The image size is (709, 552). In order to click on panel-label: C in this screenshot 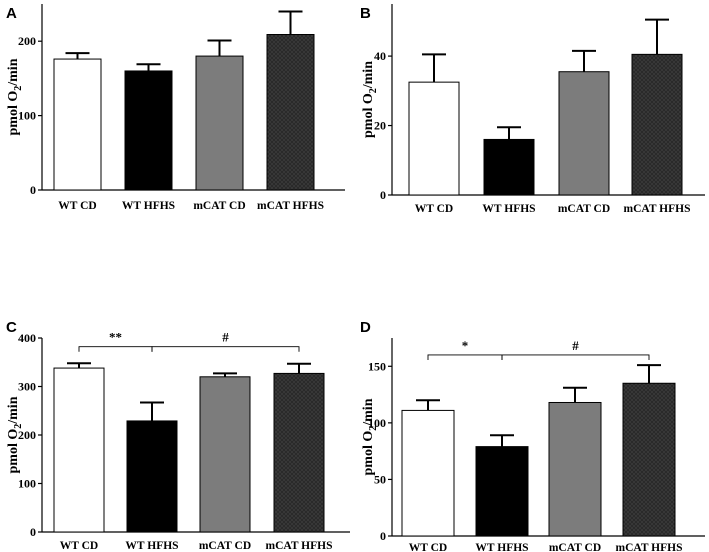, I will do `click(11, 327)`.